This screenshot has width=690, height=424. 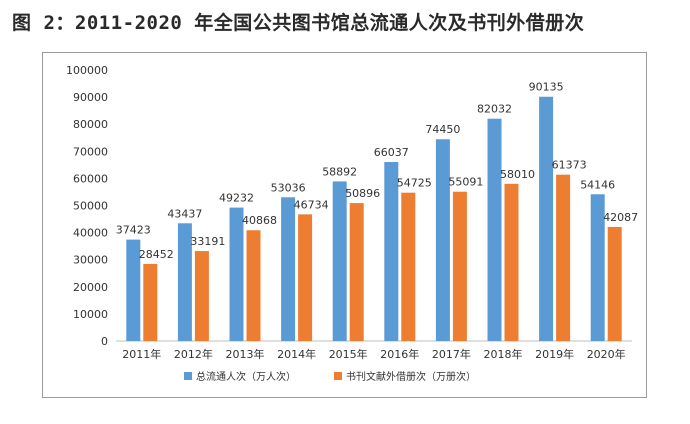 What do you see at coordinates (391, 152) in the screenshot?
I see `data-label-total-visits: 66037` at bounding box center [391, 152].